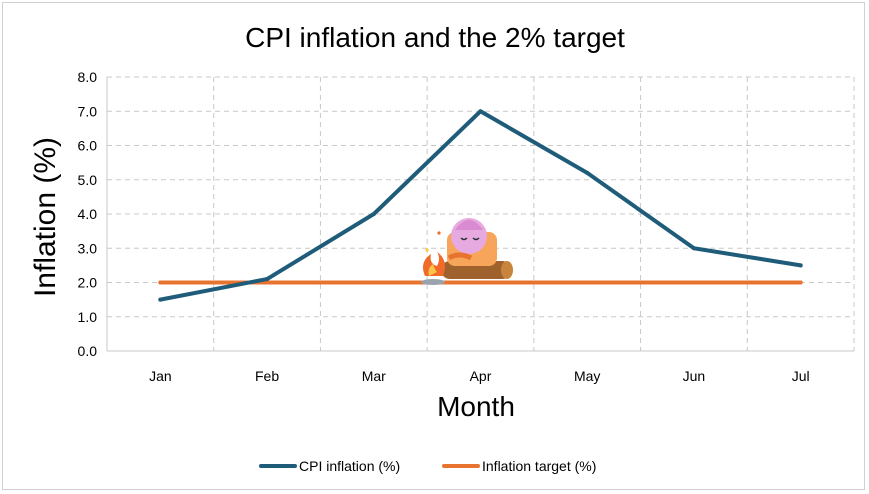 Image resolution: width=869 pixels, height=494 pixels. Describe the element at coordinates (88, 146) in the screenshot. I see `y-tick-label: 6.0` at that location.